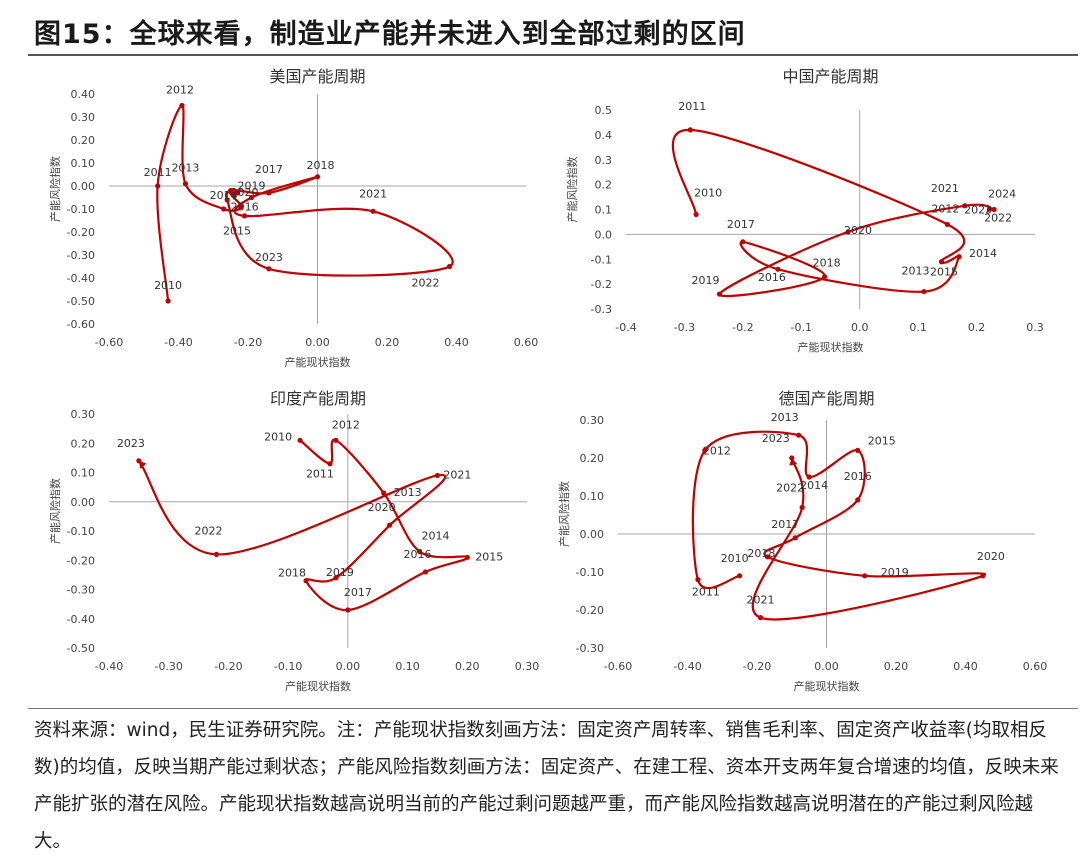  I want to click on year-label: 2020, so click(858, 230).